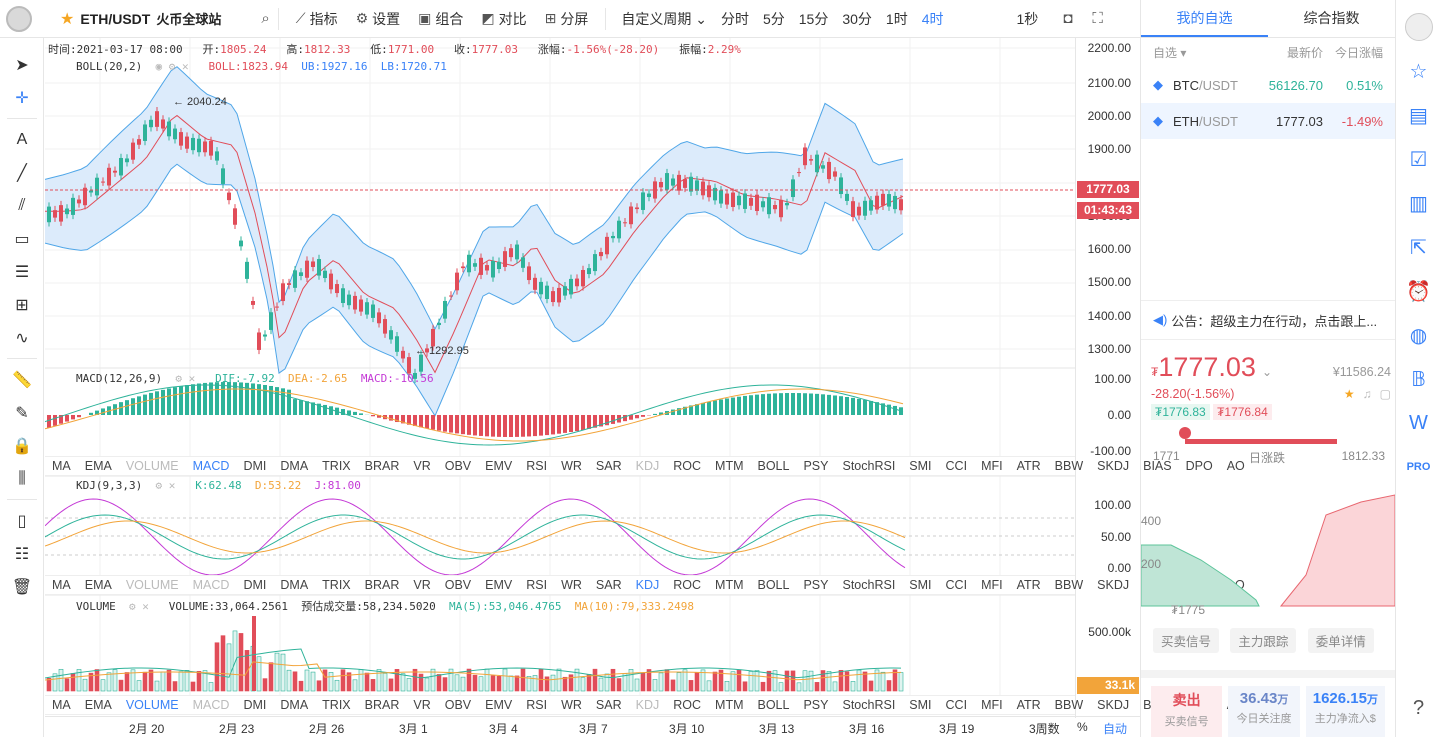  I want to click on combo-button: ▣ 组合, so click(441, 18).